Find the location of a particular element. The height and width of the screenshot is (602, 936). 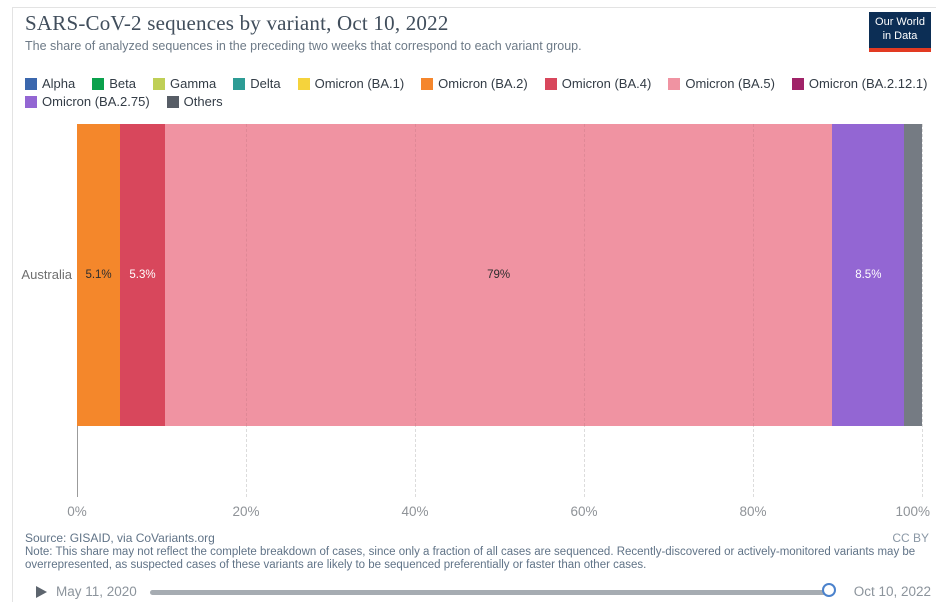

x-axis-tick-label: 40% is located at coordinates (415, 511).